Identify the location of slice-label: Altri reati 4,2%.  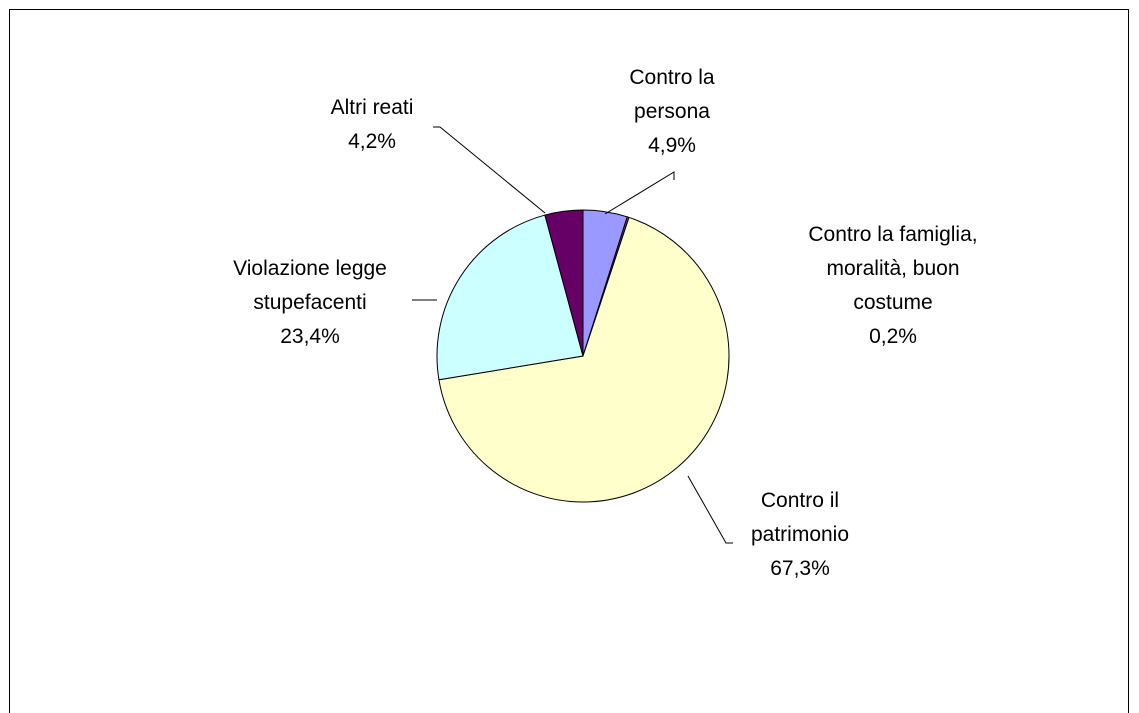
(372, 125).